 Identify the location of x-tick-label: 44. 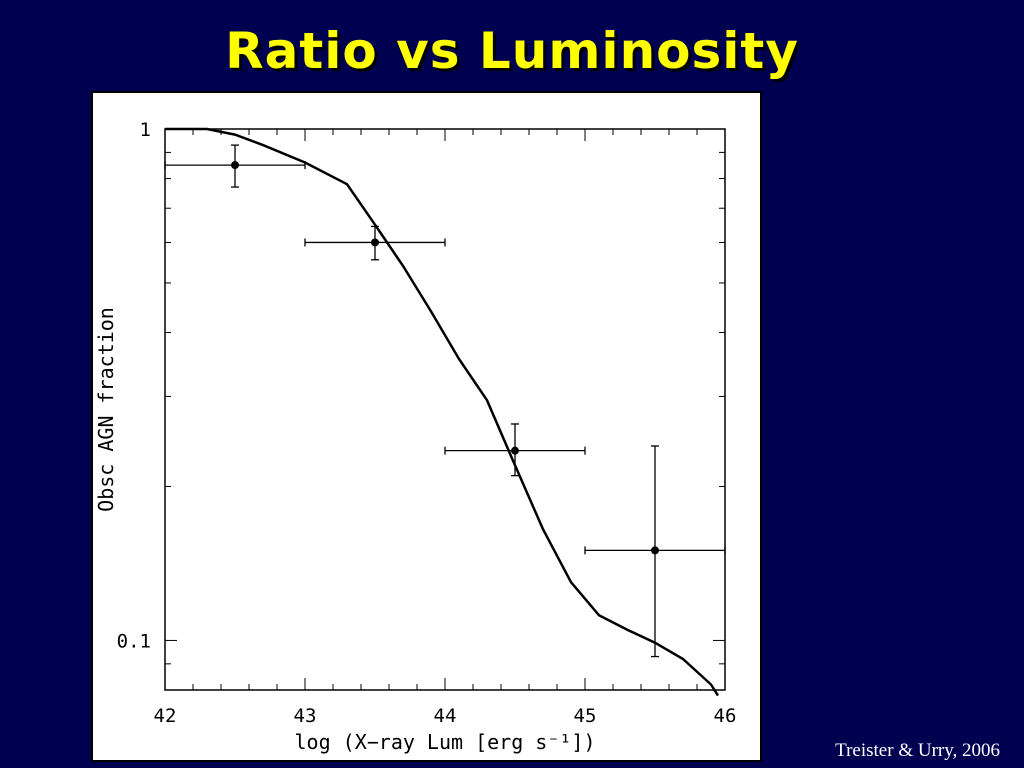
(445, 716).